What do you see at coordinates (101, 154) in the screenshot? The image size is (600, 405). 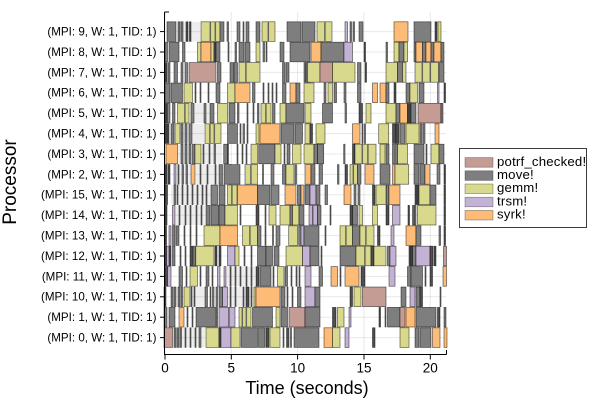 I see `svg-text: (MPI: 3, W: 1, TID: 1)` at bounding box center [101, 154].